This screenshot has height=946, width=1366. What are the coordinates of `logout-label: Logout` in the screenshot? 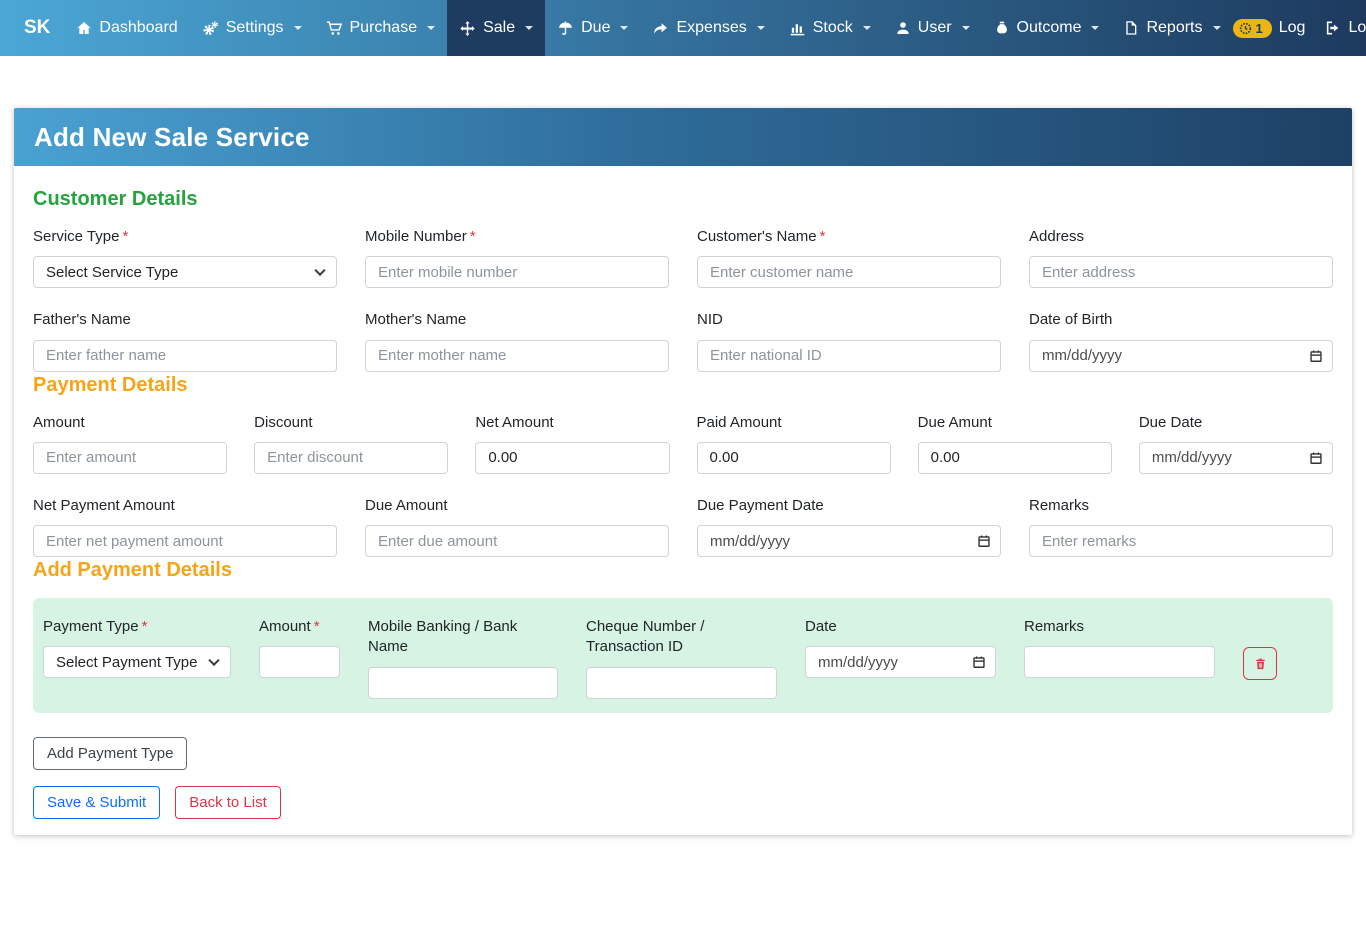 It's located at (1357, 27).